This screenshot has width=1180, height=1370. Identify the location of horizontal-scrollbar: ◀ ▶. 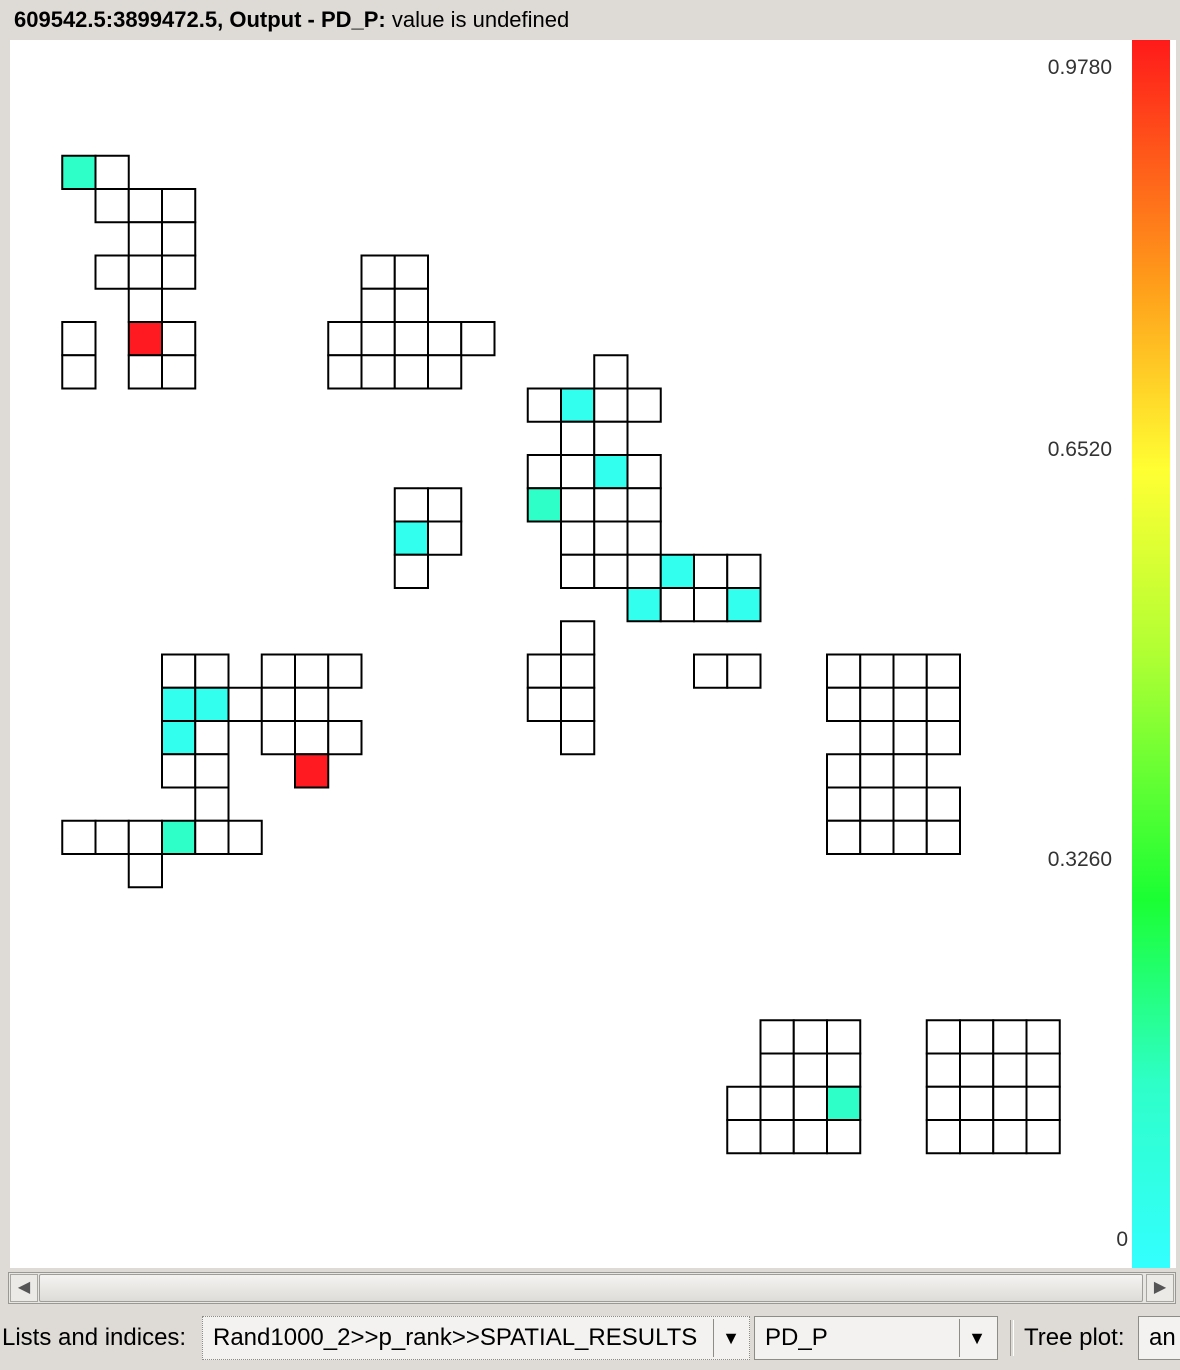
(592, 1288).